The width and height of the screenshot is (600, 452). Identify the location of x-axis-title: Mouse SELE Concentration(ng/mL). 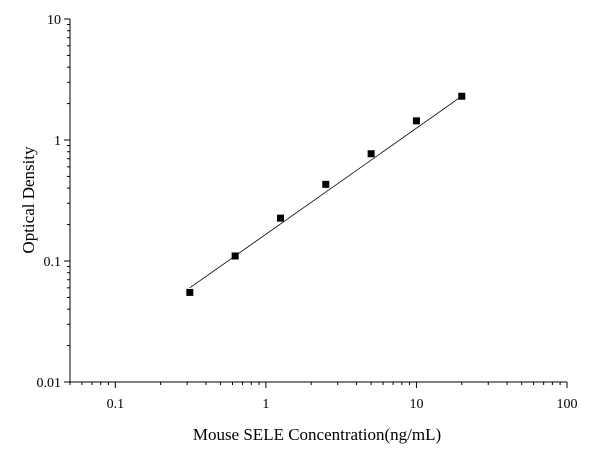
(317, 434).